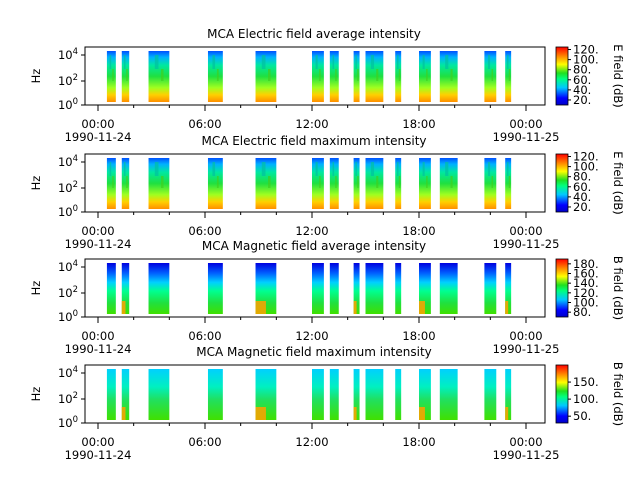 The height and width of the screenshot is (480, 640). What do you see at coordinates (586, 283) in the screenshot?
I see `colorbar-tick-label: 140.` at bounding box center [586, 283].